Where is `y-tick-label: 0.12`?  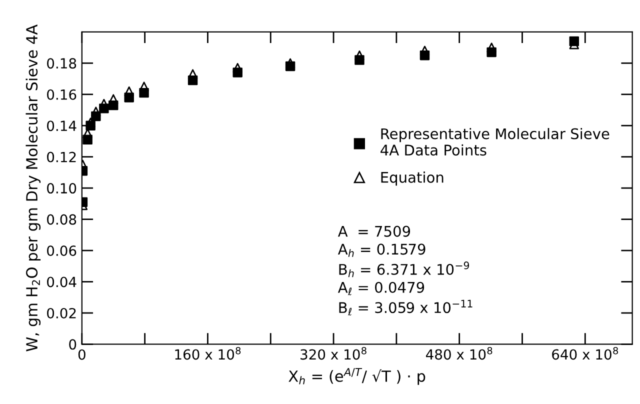
y-tick-label: 0.12 is located at coordinates (61, 157).